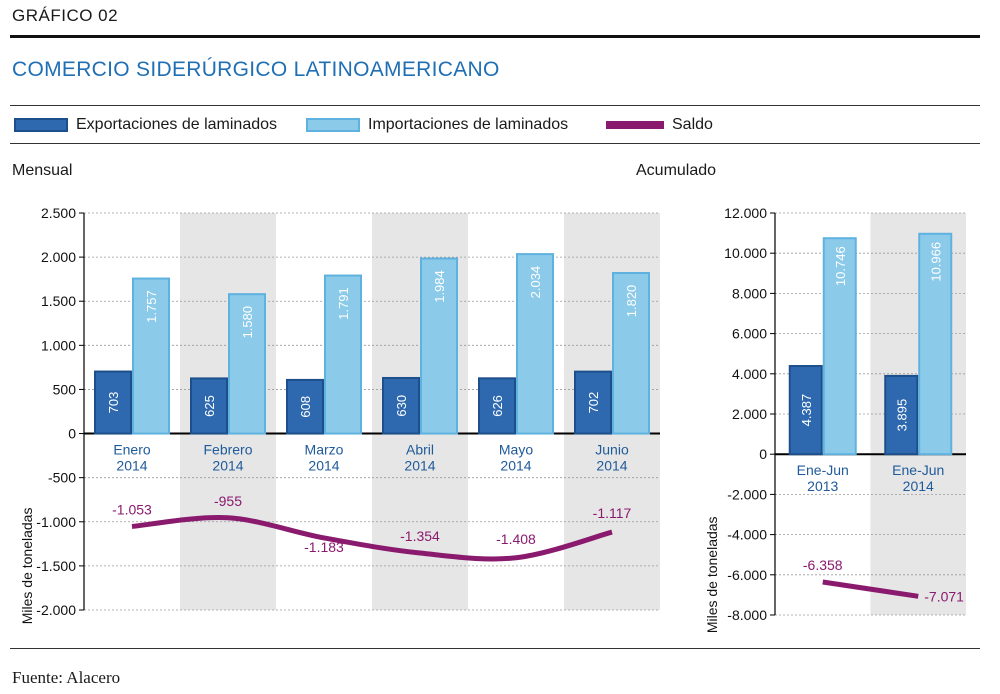 The image size is (1000, 694). I want to click on y-tick-label: -1.500, so click(56, 566).